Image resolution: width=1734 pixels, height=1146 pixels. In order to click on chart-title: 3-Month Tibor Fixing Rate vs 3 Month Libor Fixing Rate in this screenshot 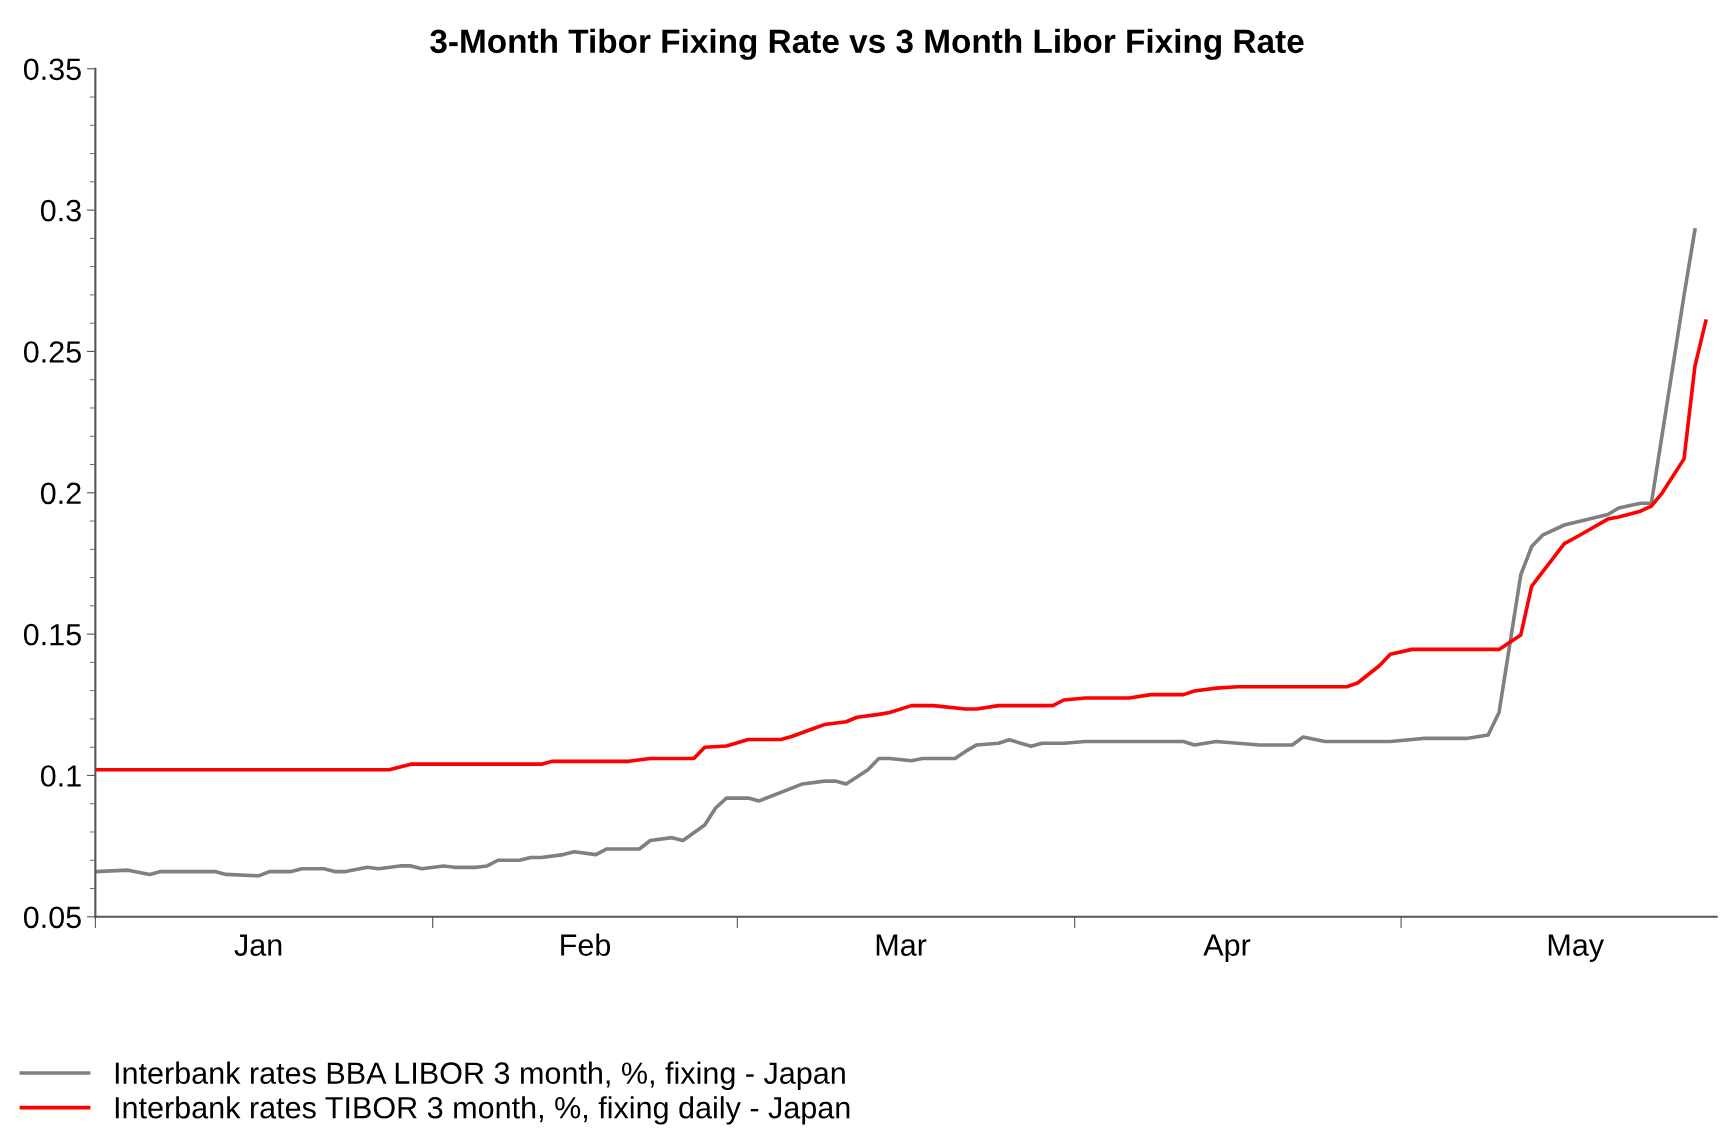, I will do `click(867, 44)`.